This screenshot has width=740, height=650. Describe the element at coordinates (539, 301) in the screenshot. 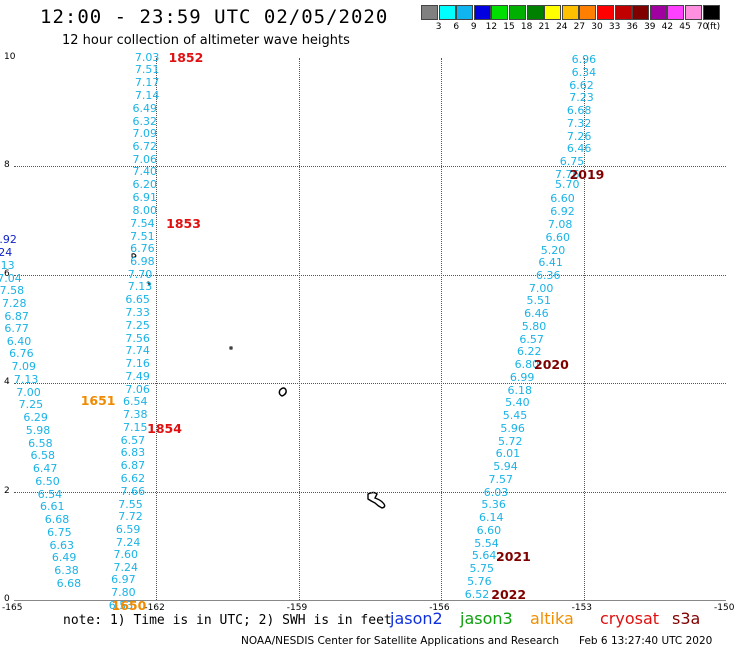

I see `wave-height-value: 5.51` at that location.